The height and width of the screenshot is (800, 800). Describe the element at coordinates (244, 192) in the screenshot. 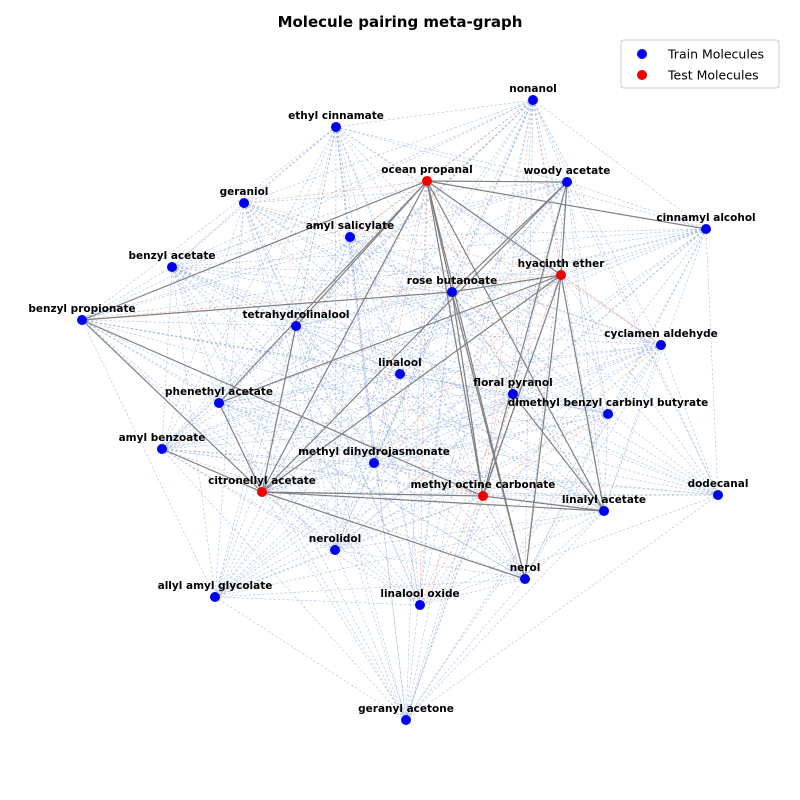

I see `node-label-geraniol: geraniol` at that location.